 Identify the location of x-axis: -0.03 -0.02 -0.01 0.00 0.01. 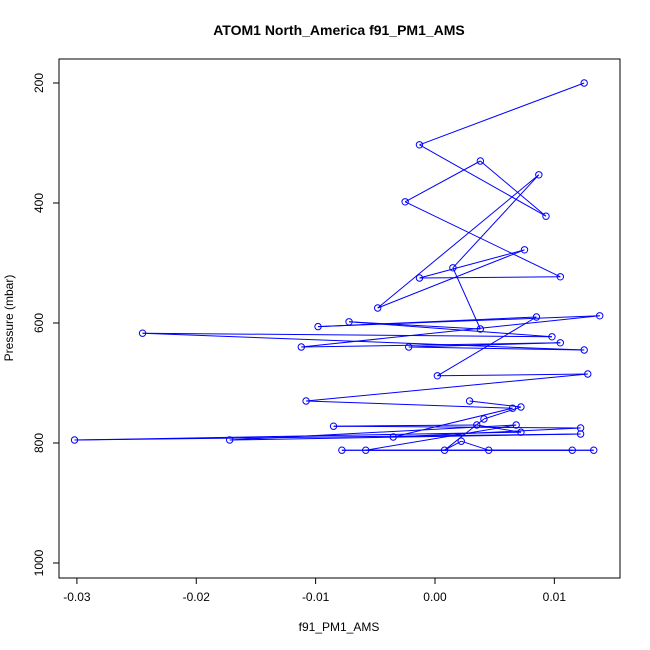
(315, 590).